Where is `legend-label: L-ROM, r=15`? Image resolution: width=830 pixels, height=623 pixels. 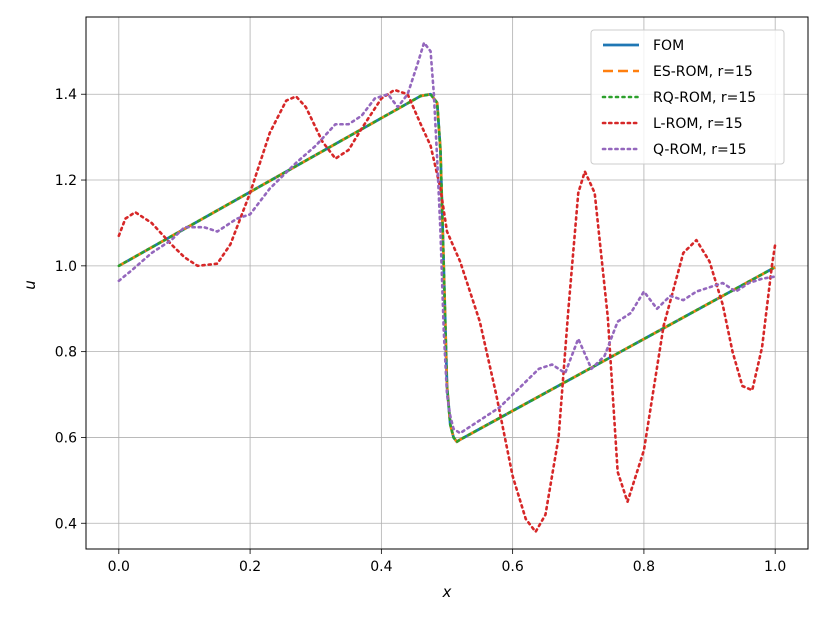 legend-label: L-ROM, r=15 is located at coordinates (698, 124).